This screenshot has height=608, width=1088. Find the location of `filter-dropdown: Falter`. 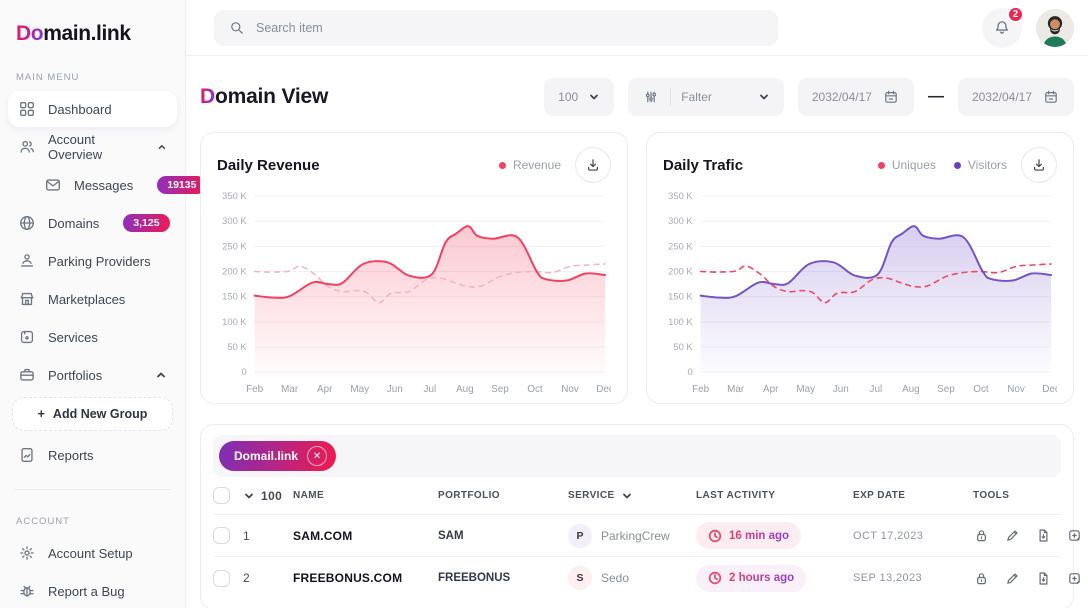

filter-dropdown: Falter is located at coordinates (706, 97).